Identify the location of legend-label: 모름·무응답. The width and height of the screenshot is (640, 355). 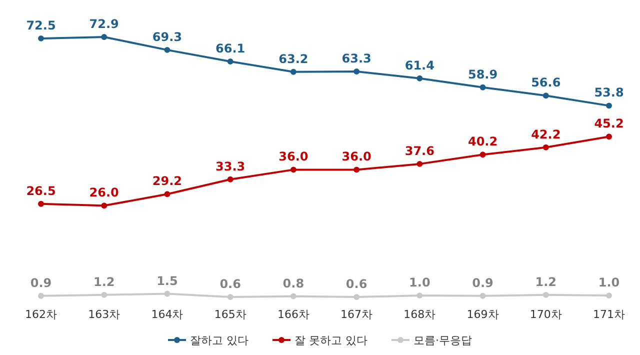
(443, 340).